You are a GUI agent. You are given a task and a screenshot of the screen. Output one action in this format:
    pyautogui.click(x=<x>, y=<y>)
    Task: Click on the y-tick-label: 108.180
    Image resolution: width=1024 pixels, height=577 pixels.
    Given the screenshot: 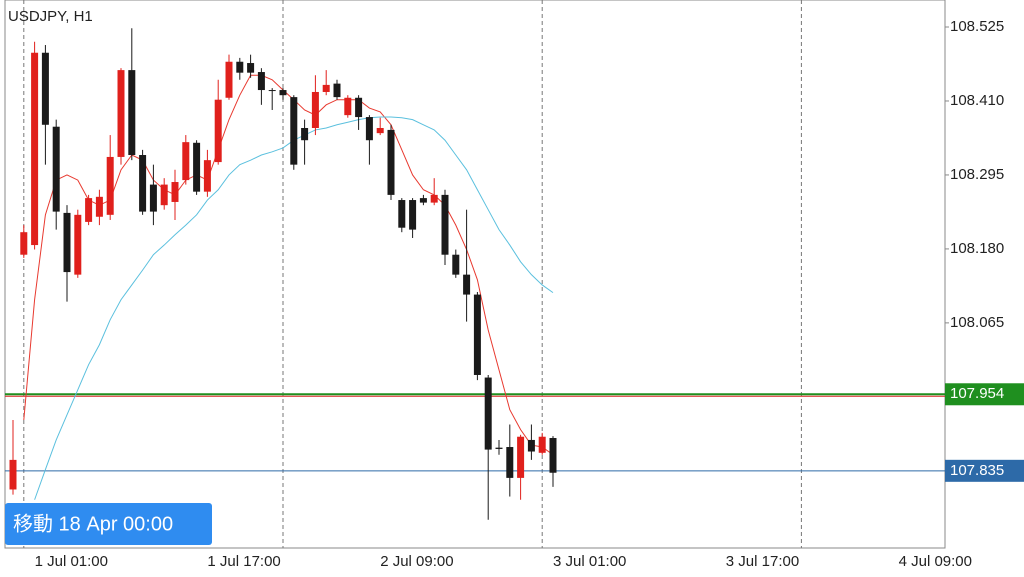 What is the action you would take?
    pyautogui.click(x=977, y=248)
    